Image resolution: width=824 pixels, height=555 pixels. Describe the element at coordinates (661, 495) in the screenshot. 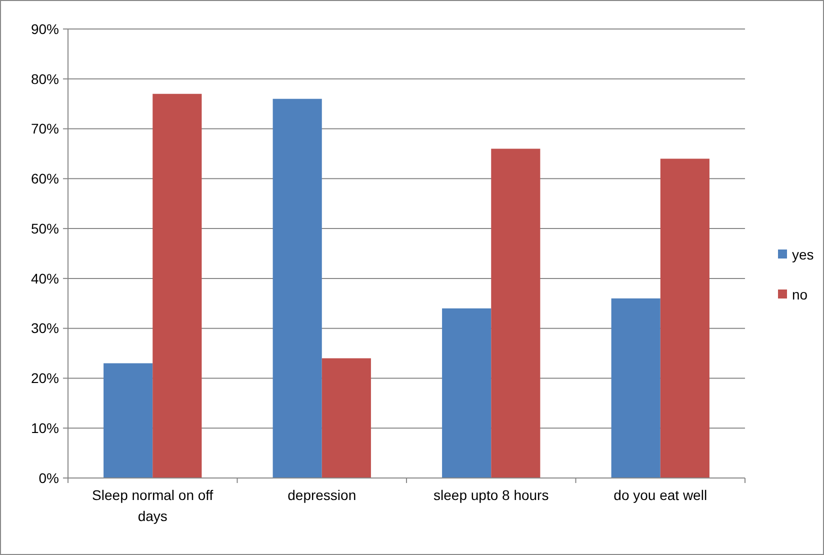

I see `x-tick-label: do you eat well` at that location.